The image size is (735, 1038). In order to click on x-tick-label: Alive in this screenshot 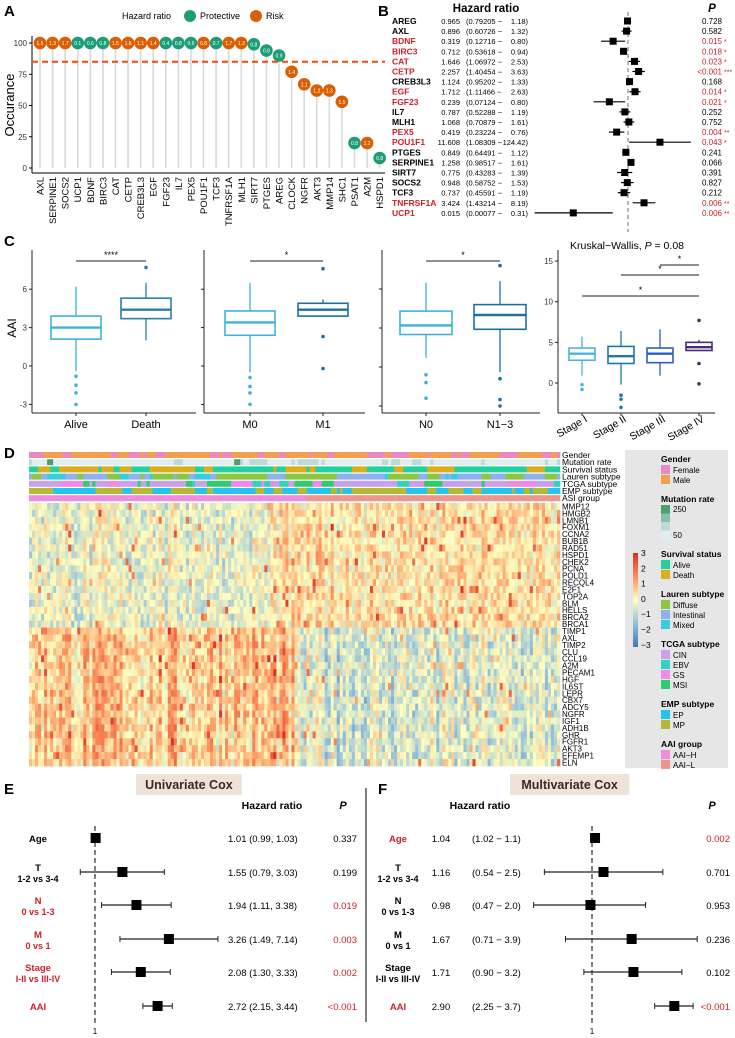, I will do `click(76, 425)`.